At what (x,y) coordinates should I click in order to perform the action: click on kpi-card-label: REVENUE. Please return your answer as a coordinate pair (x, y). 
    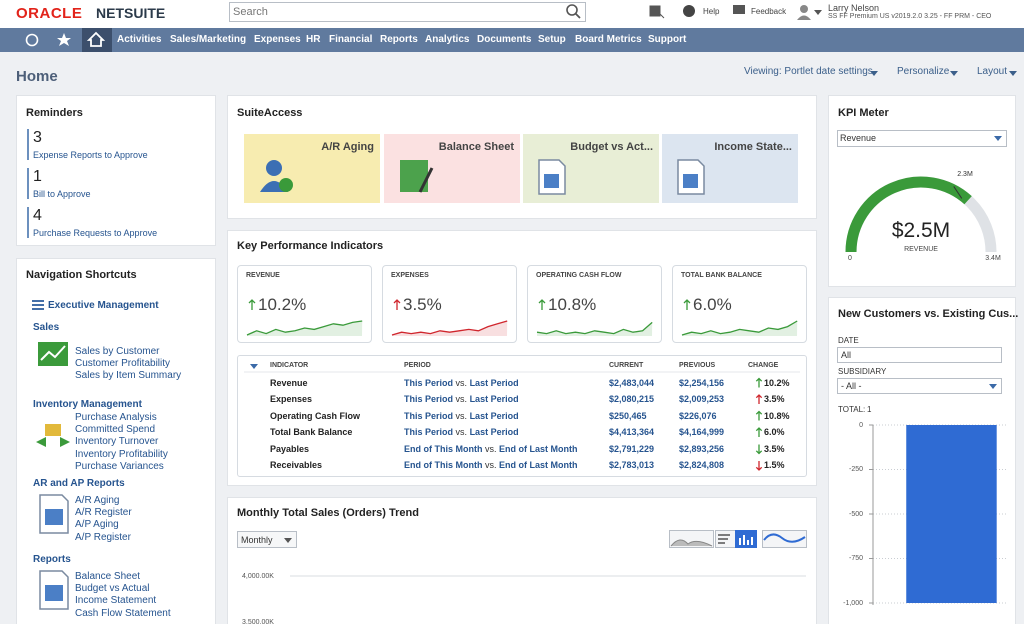
    Looking at the image, I should click on (263, 275).